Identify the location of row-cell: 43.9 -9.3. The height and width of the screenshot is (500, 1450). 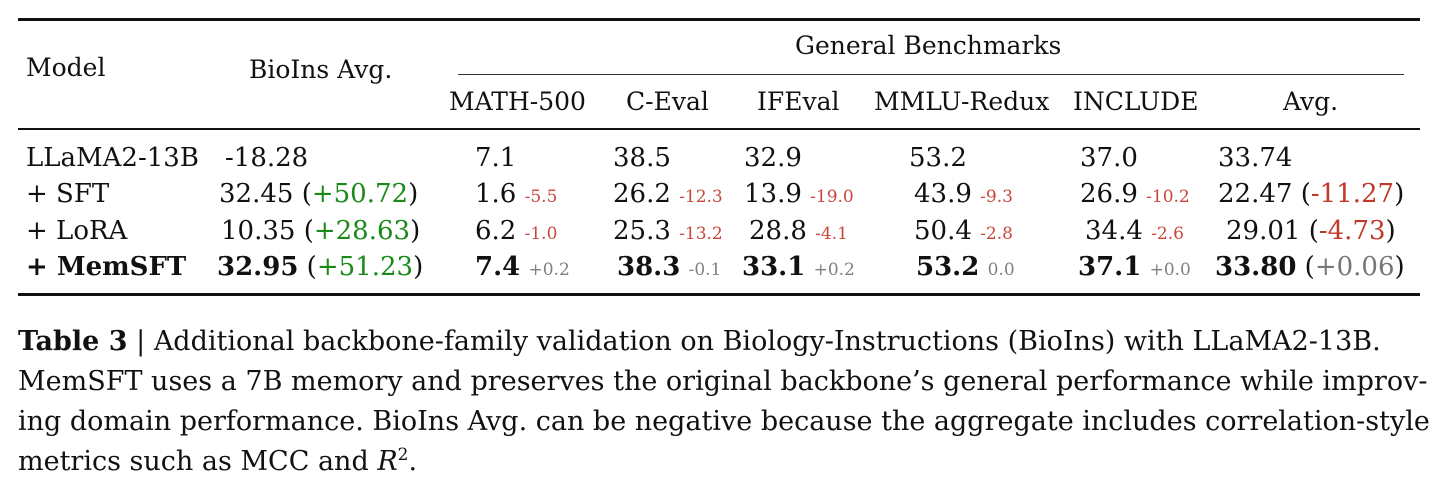
(963, 194).